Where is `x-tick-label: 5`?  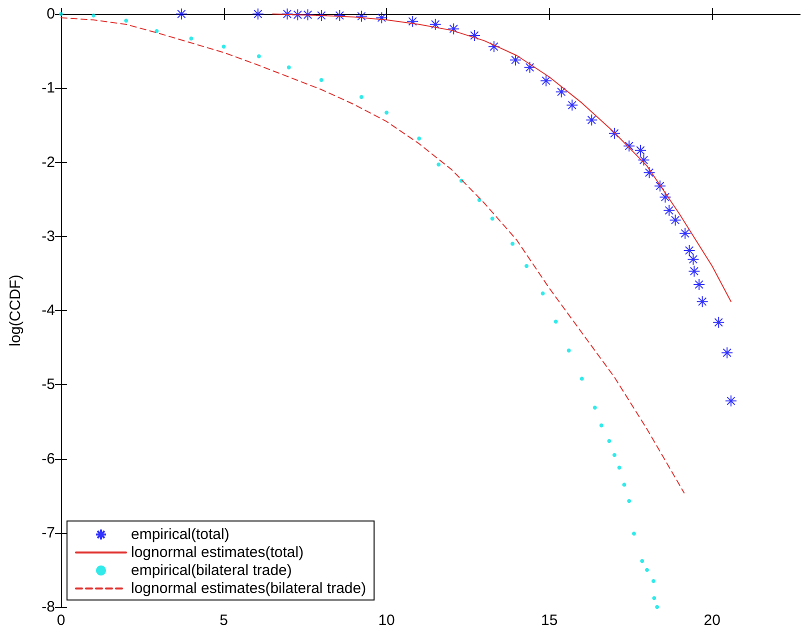 x-tick-label: 5 is located at coordinates (224, 620).